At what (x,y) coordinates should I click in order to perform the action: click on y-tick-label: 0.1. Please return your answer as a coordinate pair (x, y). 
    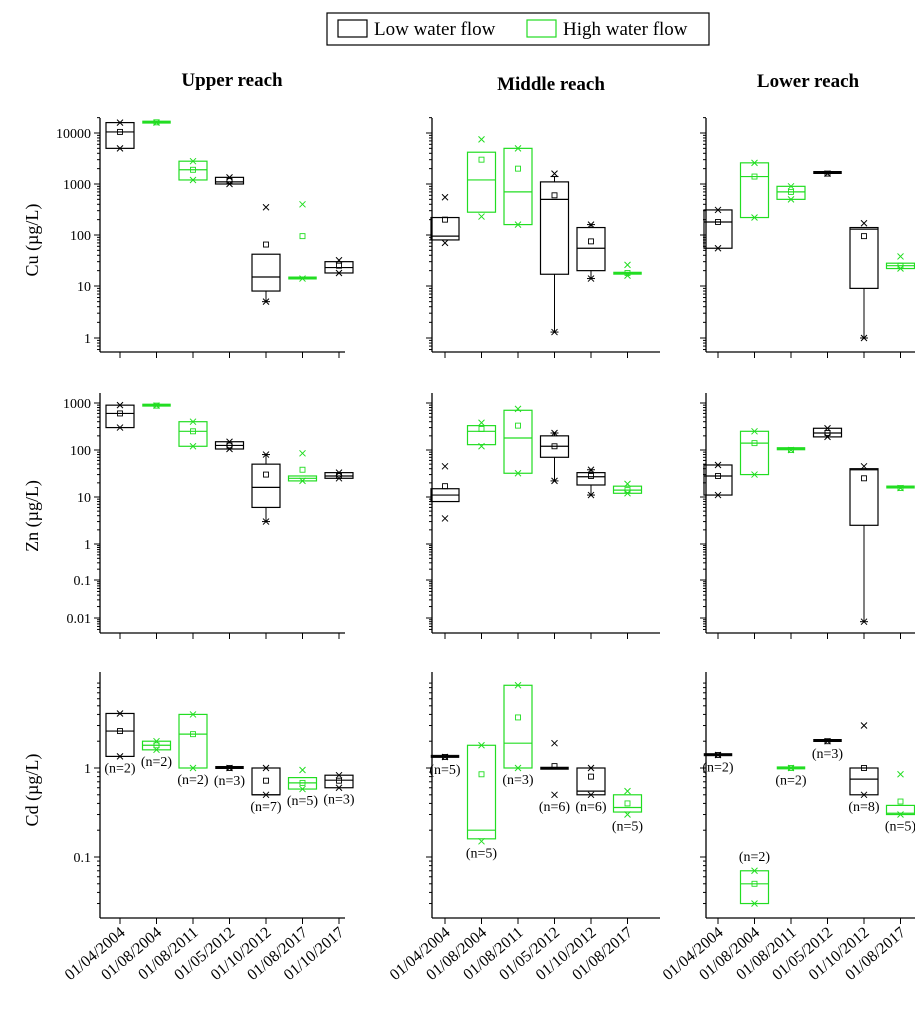
    Looking at the image, I should click on (83, 858).